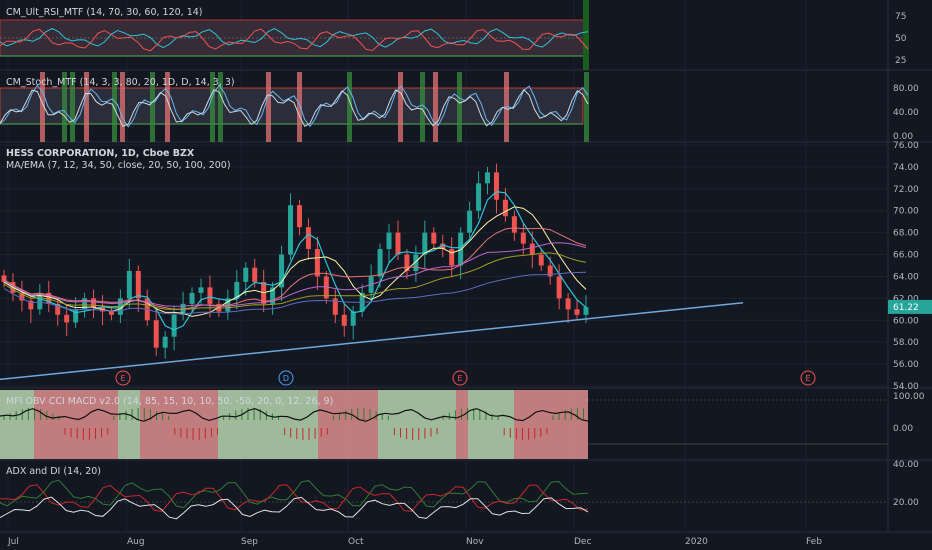 The width and height of the screenshot is (932, 550). I want to click on price-tick-label: 72.00, so click(906, 190).